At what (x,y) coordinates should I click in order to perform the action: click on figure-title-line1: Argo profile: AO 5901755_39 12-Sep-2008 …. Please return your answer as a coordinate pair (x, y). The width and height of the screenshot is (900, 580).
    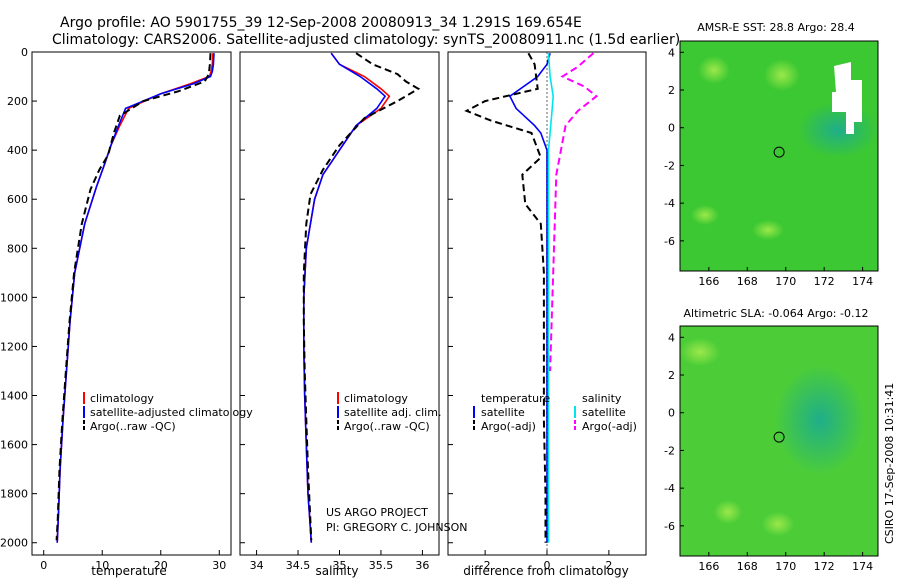
    Looking at the image, I should click on (321, 23).